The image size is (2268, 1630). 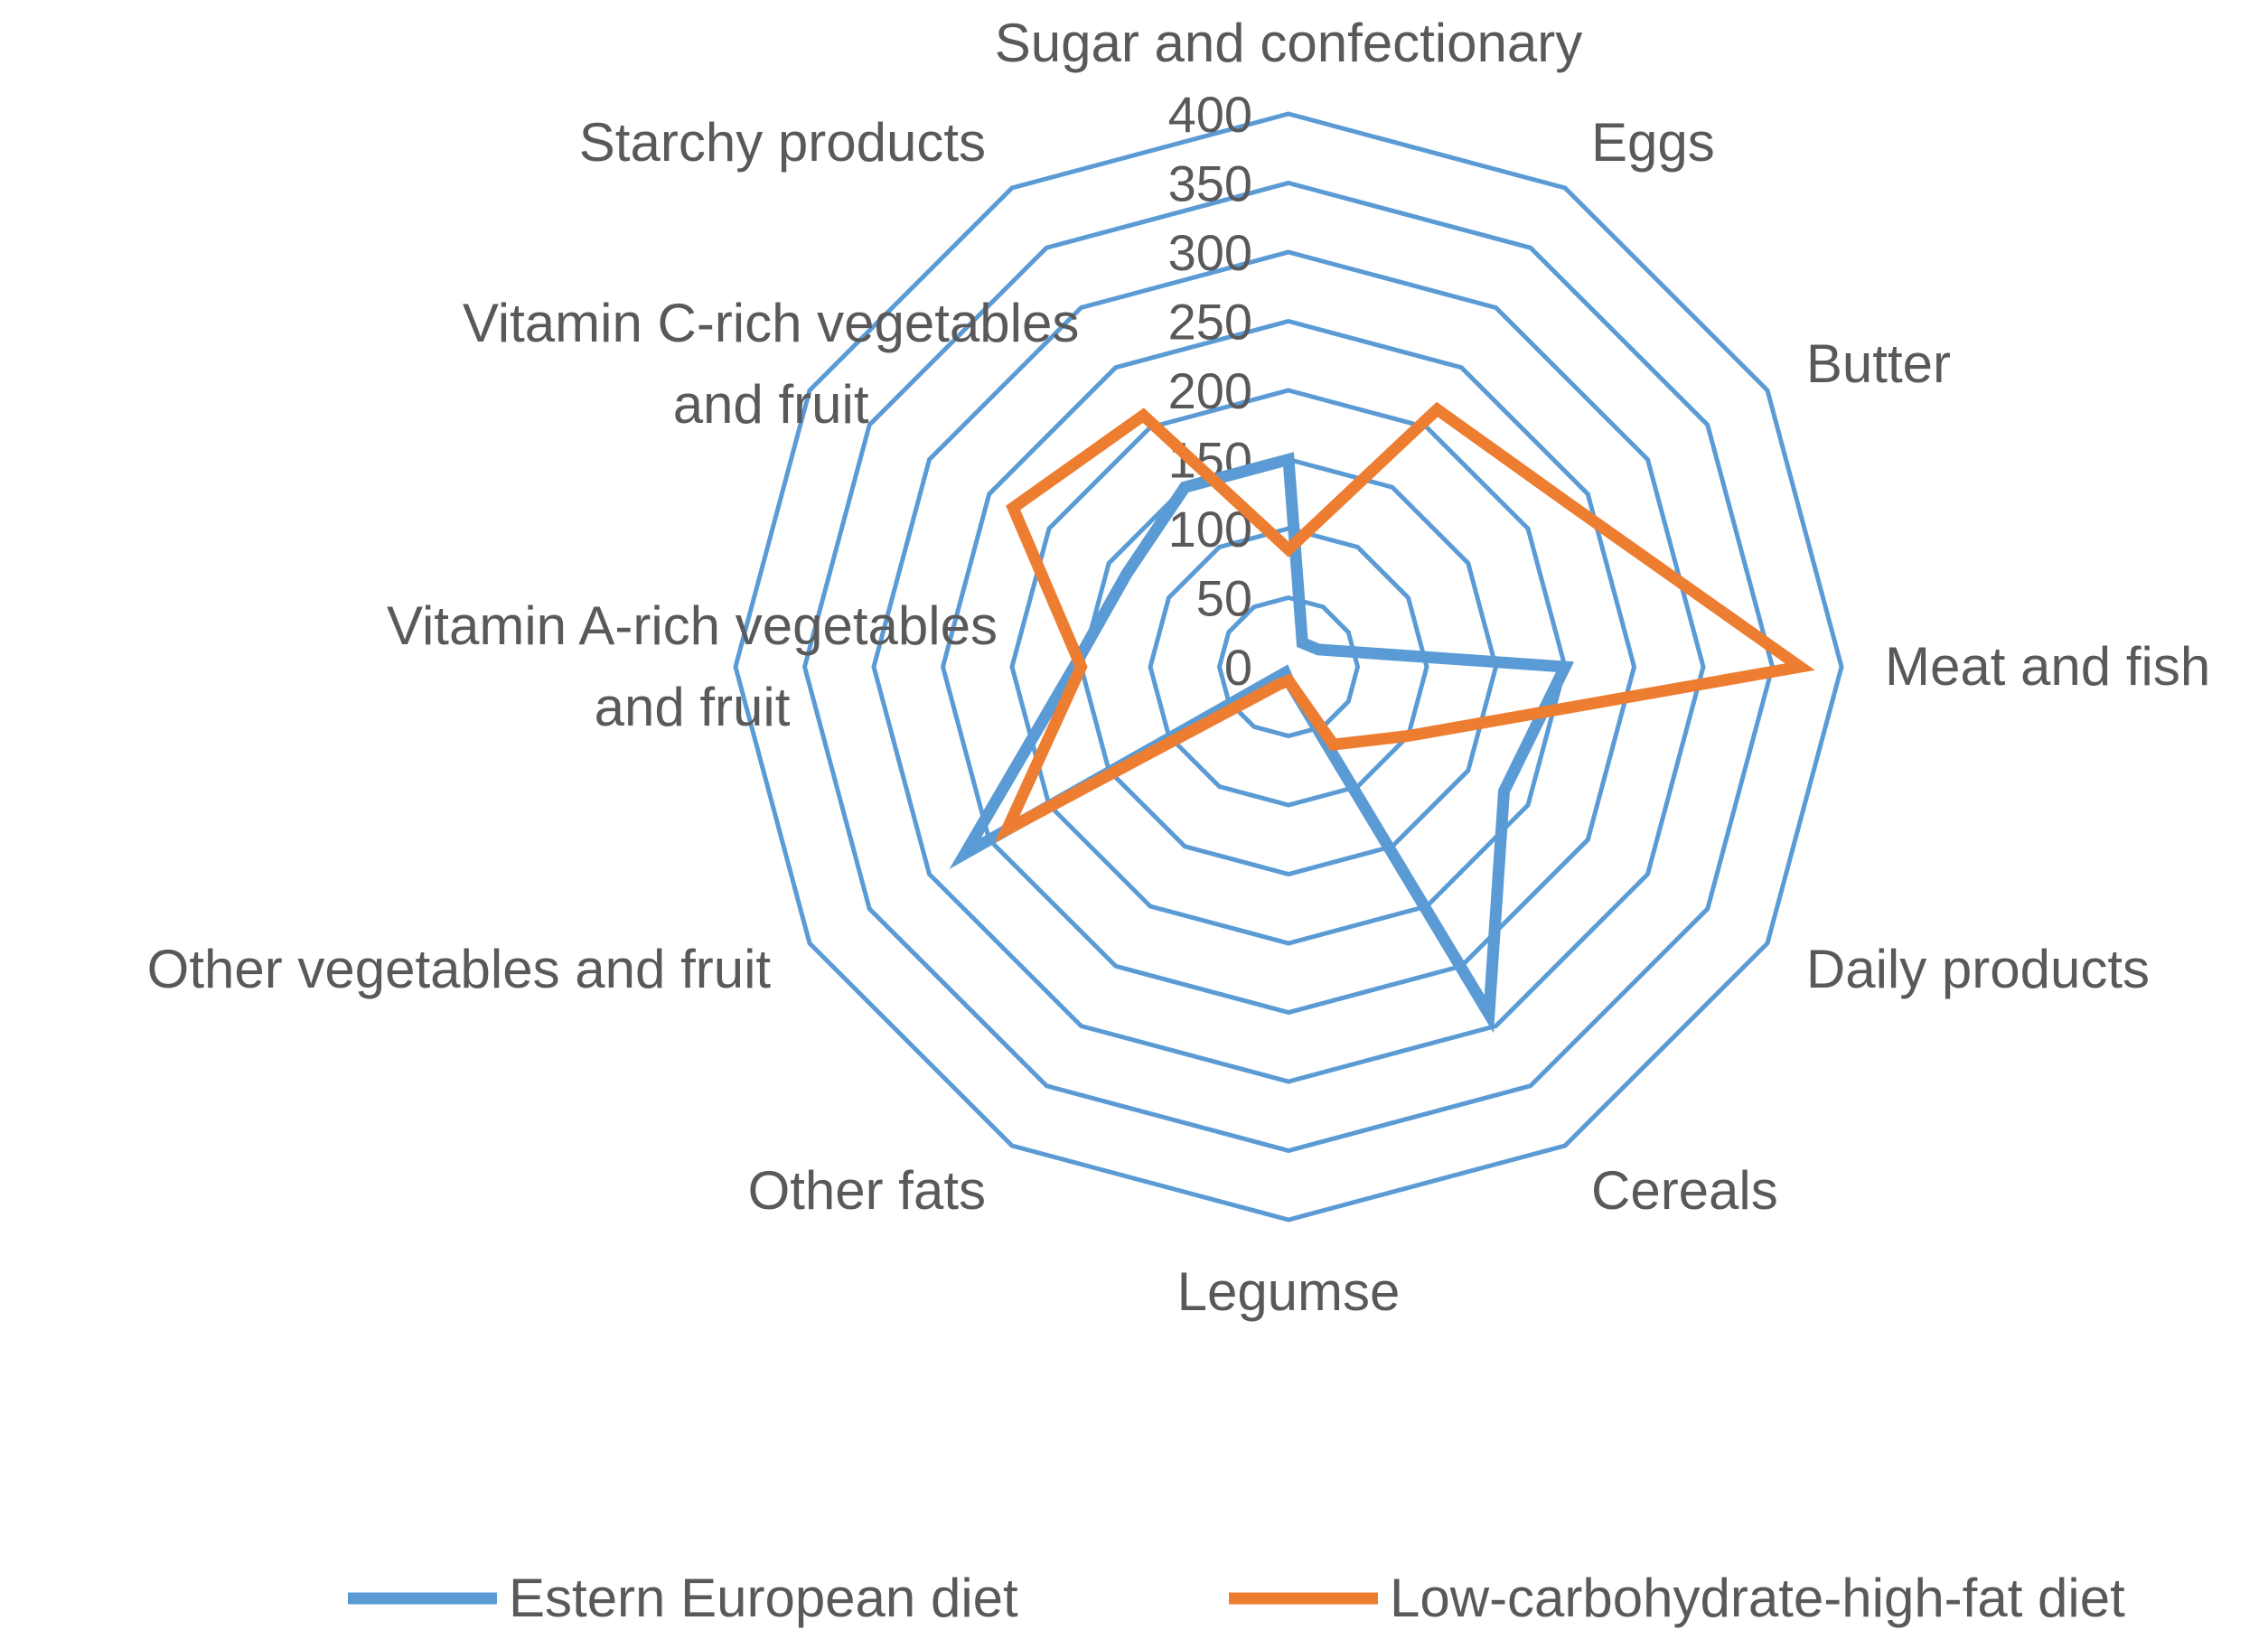 What do you see at coordinates (1757, 1598) in the screenshot?
I see `legend-label-series-2: Low-carbohydrate-high-fat diet` at bounding box center [1757, 1598].